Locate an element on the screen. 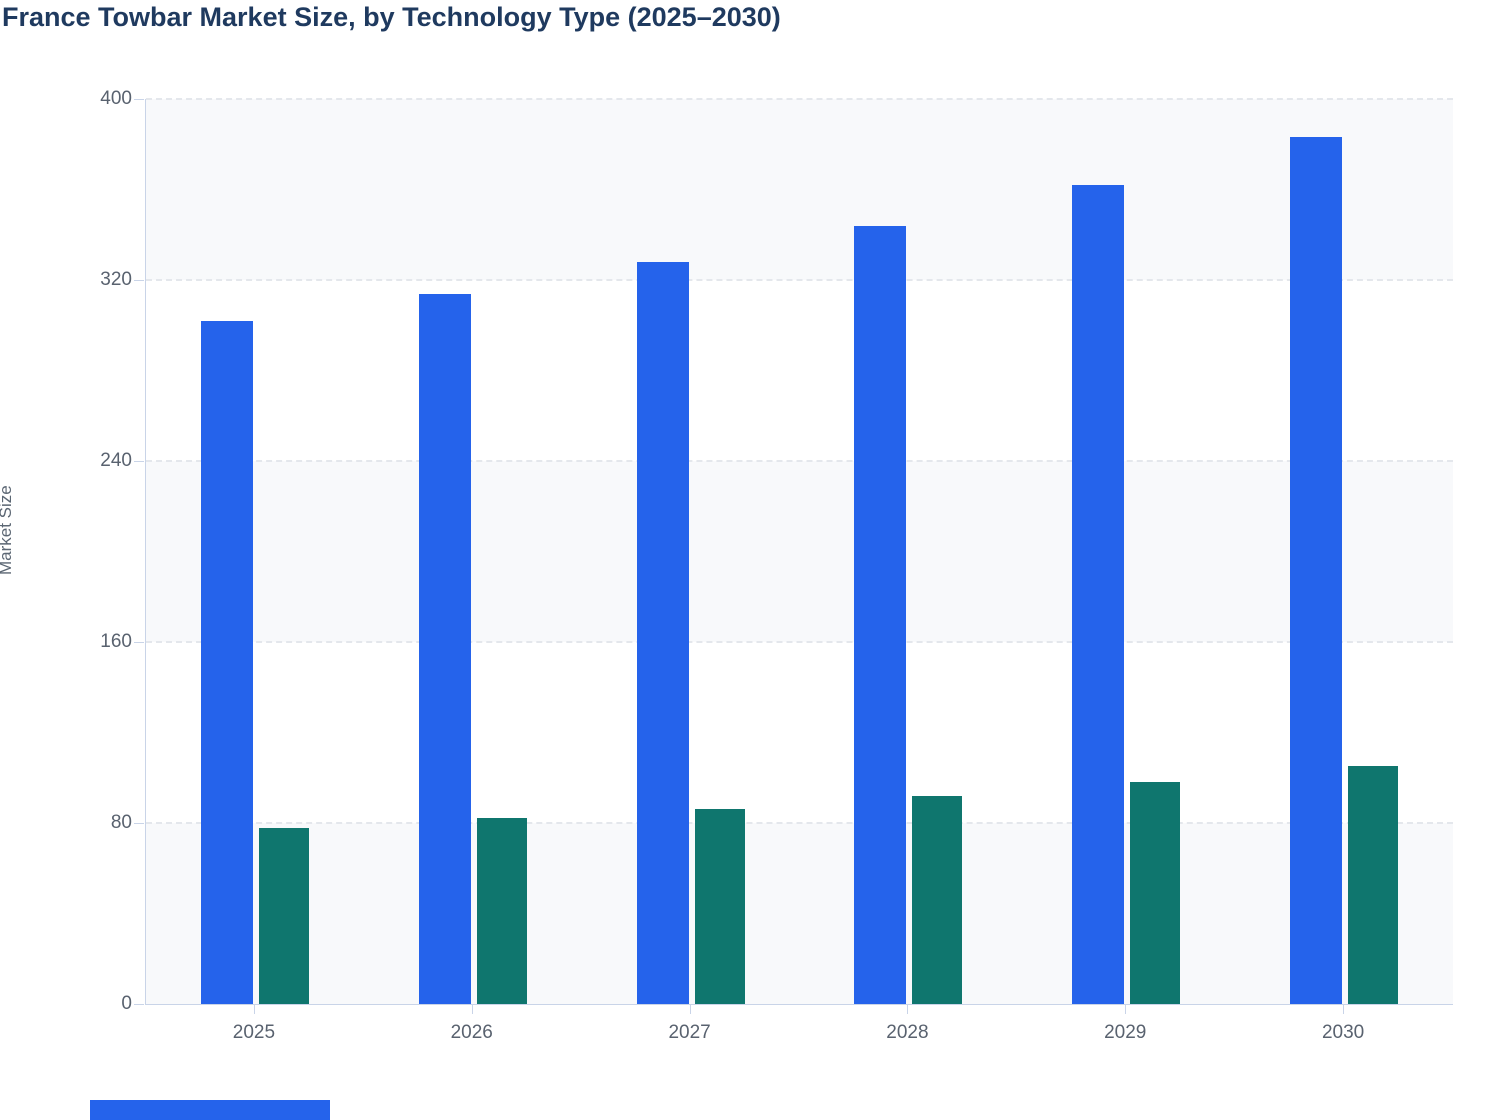 The image size is (1508, 1120). x-tick-label-2028: 2028 is located at coordinates (907, 1032).